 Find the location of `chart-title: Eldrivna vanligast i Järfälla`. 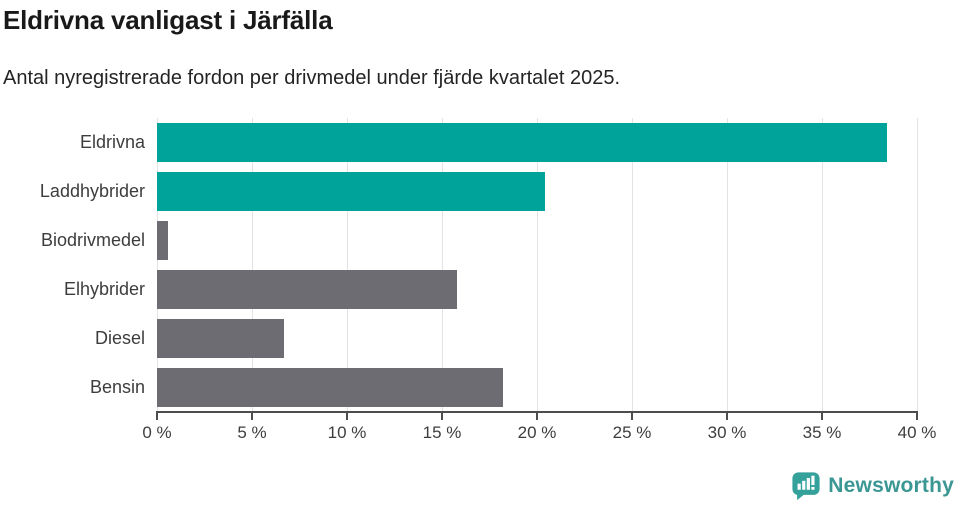

chart-title: Eldrivna vanligast i Järfälla is located at coordinates (168, 20).